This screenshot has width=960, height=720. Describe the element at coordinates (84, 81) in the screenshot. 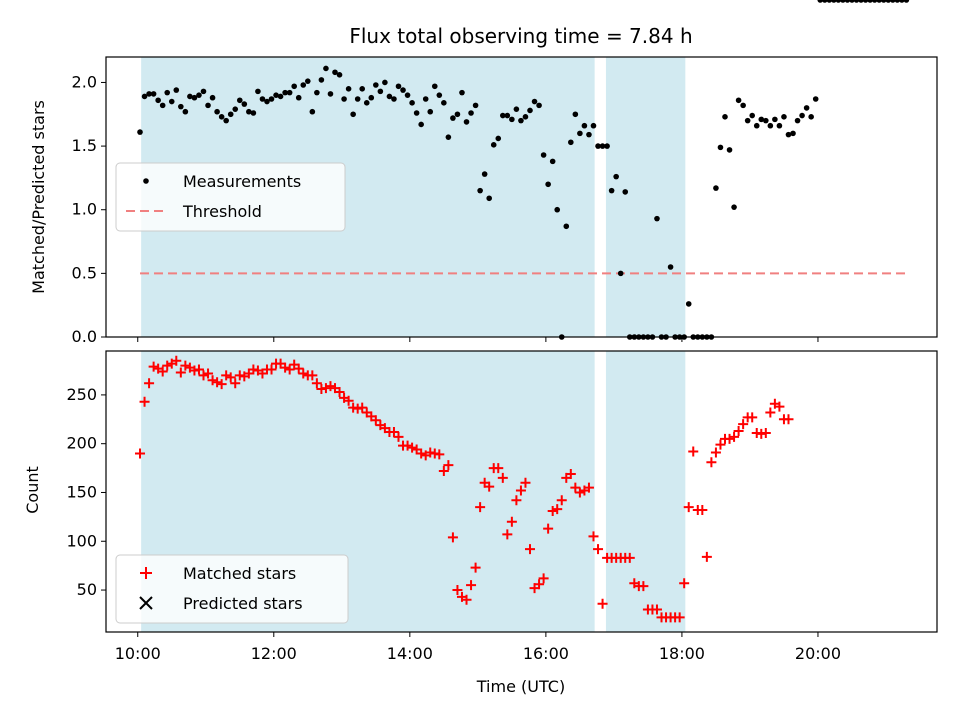

I see `y-tick-label: 2.0` at that location.